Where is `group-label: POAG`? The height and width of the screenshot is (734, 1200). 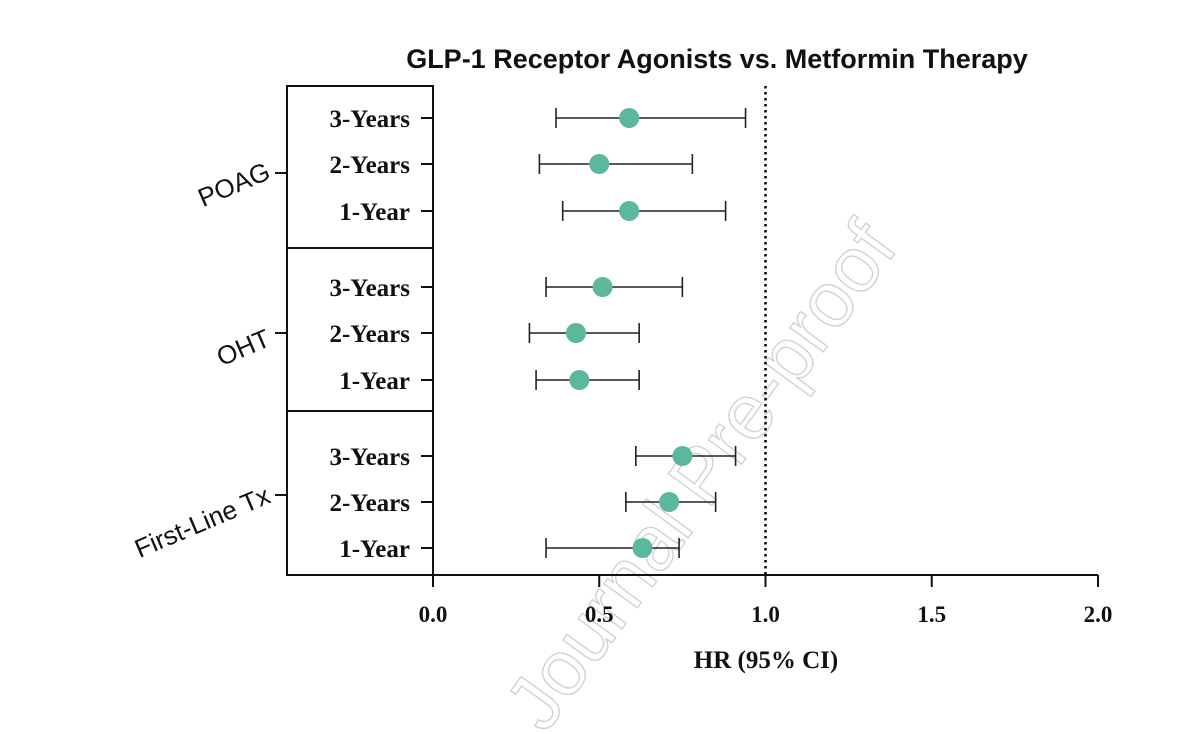
group-label: POAG is located at coordinates (233, 184).